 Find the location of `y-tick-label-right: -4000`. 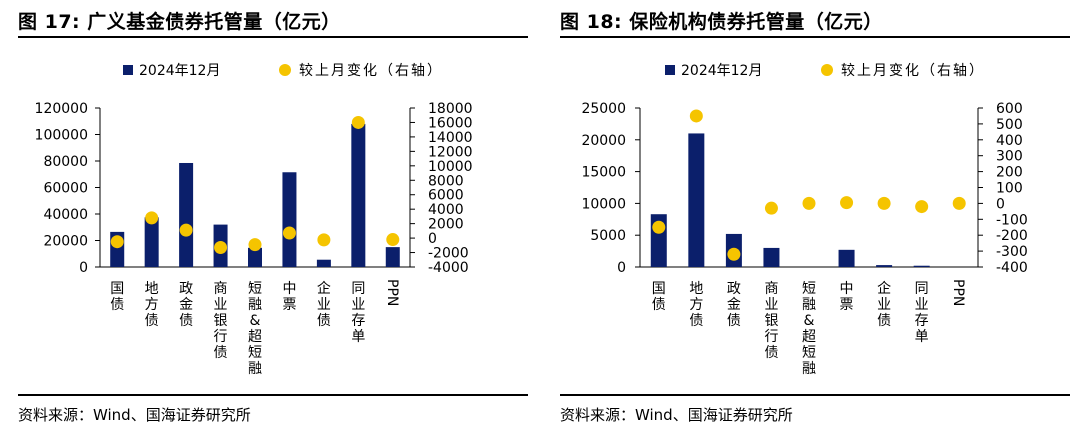

y-tick-label-right: -4000 is located at coordinates (448, 268).